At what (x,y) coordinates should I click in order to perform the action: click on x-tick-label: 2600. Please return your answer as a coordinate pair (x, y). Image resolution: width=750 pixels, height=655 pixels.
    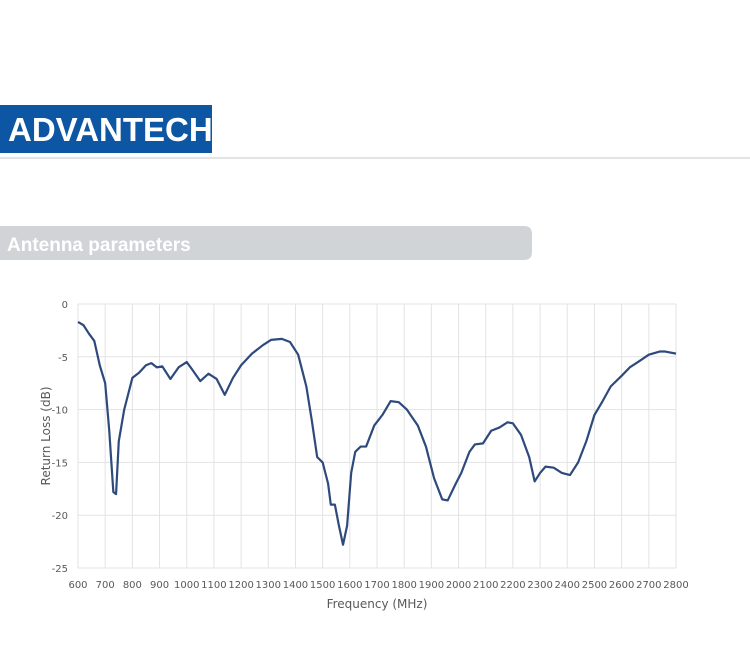
    Looking at the image, I should click on (621, 585).